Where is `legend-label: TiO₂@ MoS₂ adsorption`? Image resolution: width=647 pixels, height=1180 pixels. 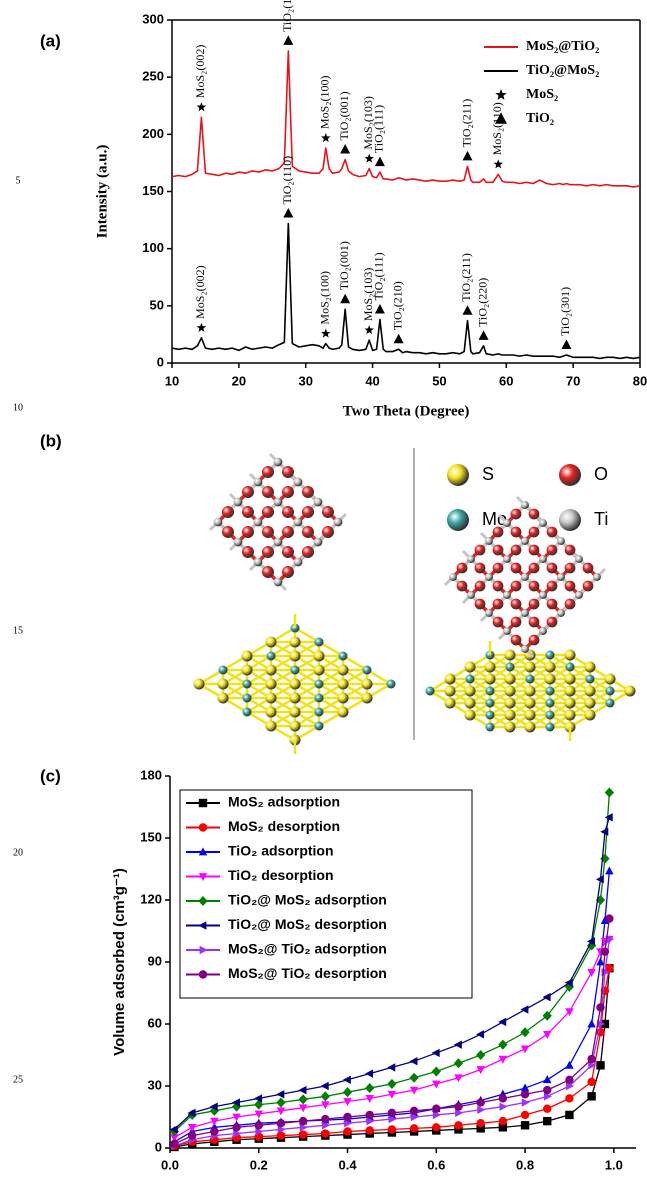 legend-label: TiO₂@ MoS₂ adsorption is located at coordinates (307, 900).